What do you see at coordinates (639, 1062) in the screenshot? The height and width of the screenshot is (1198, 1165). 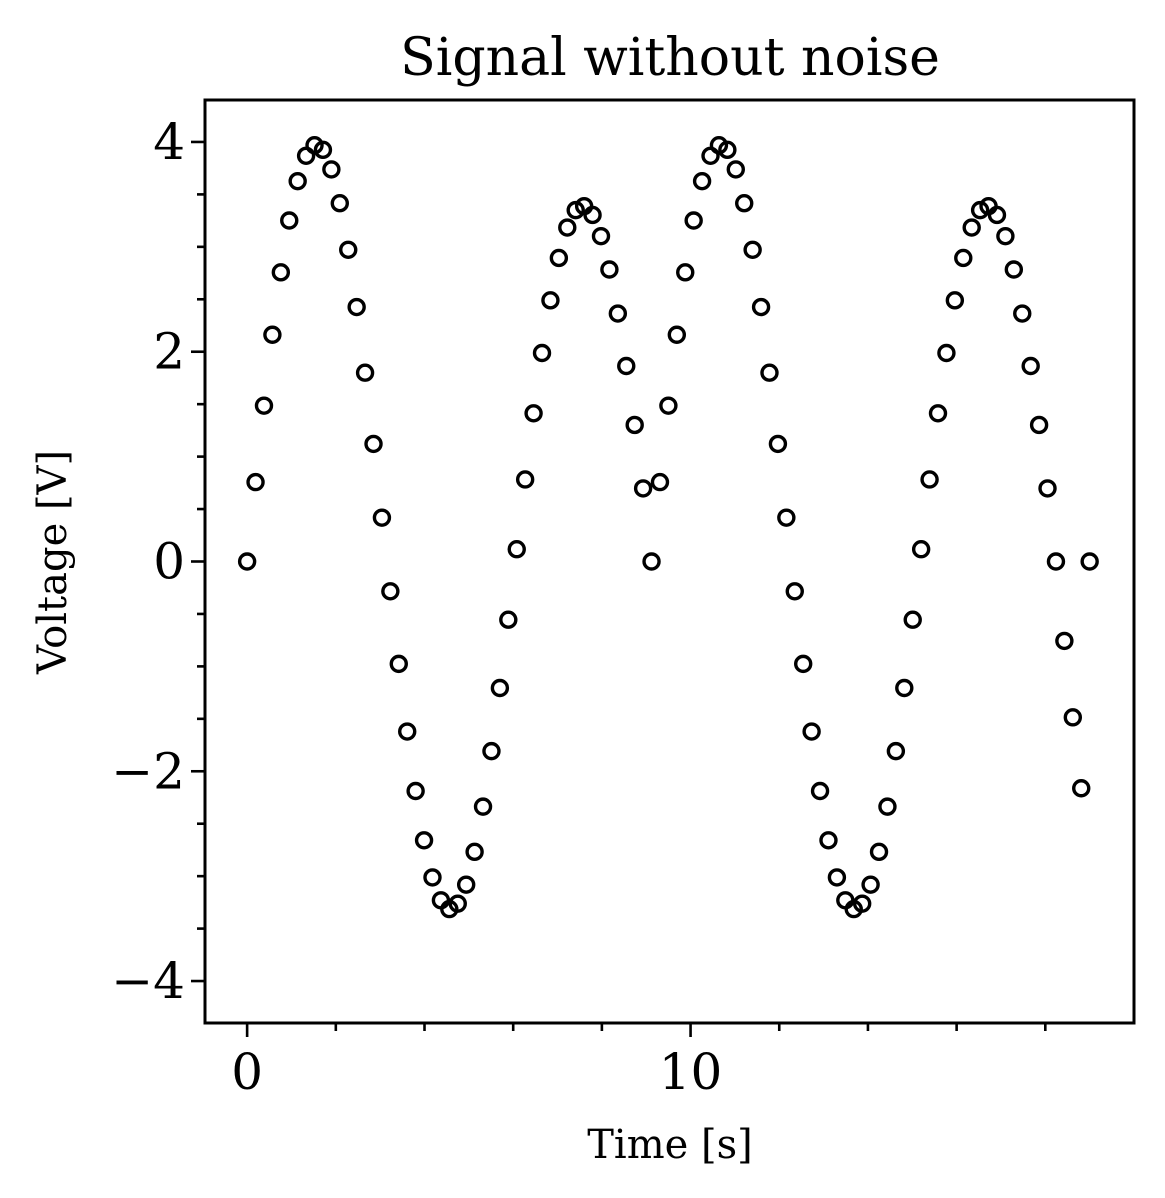 I see `x-axis-ticks: 0 10` at bounding box center [639, 1062].